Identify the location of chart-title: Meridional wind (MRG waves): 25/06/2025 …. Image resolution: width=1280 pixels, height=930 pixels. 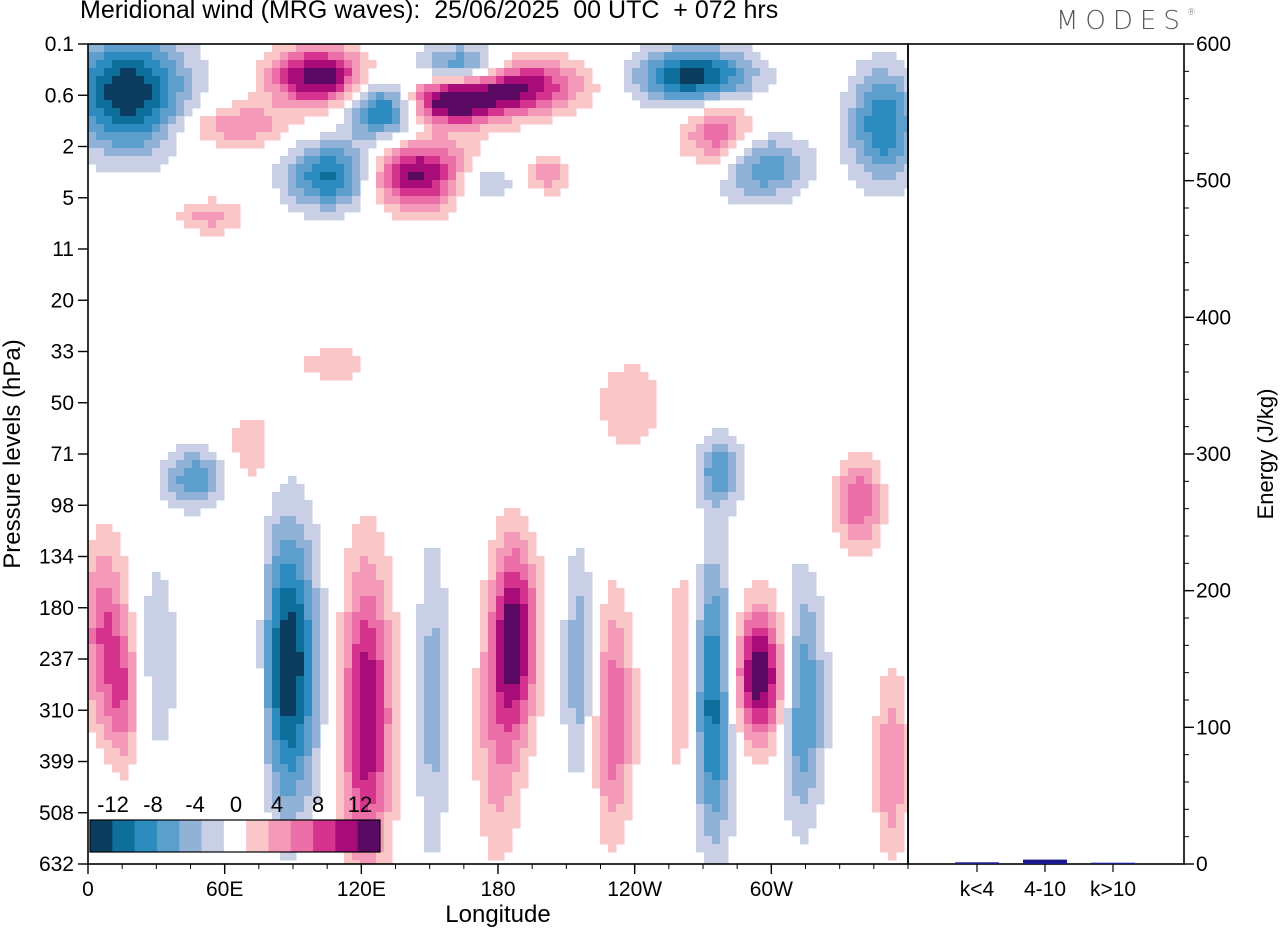
(429, 12).